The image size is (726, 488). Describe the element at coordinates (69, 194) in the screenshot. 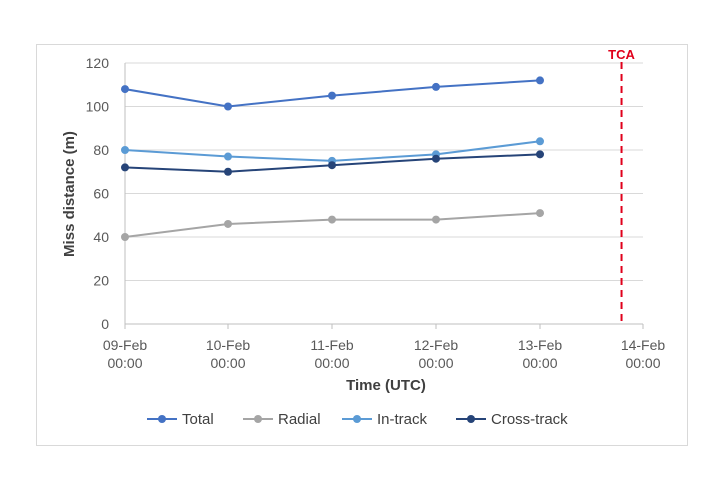

I see `y-axis-title: Miss distance (m)` at that location.